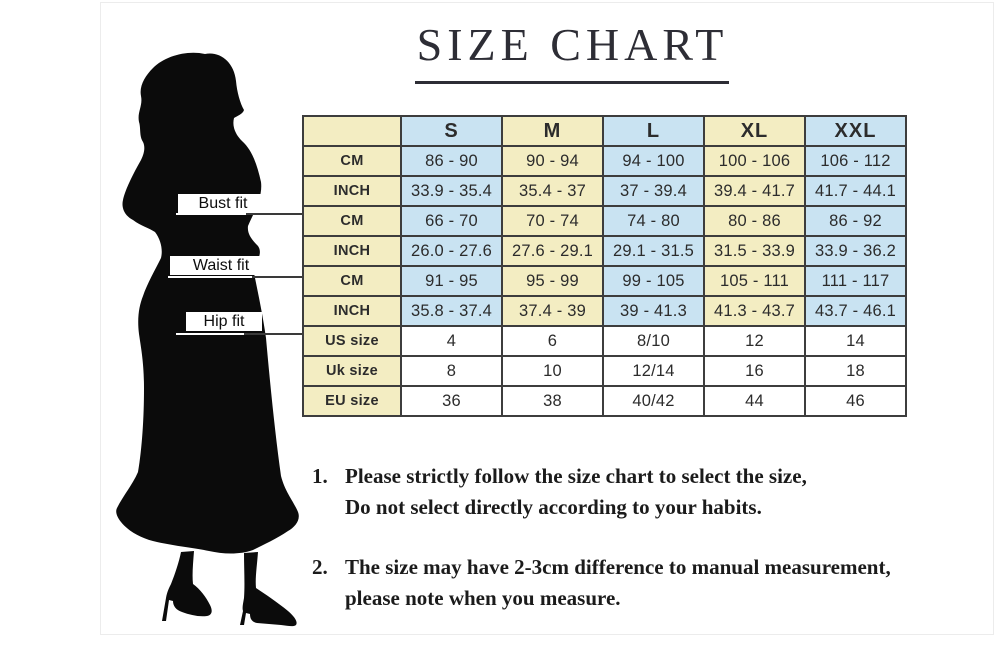 The image size is (1000, 663). Describe the element at coordinates (451, 371) in the screenshot. I see `size-value-cell: 8` at that location.